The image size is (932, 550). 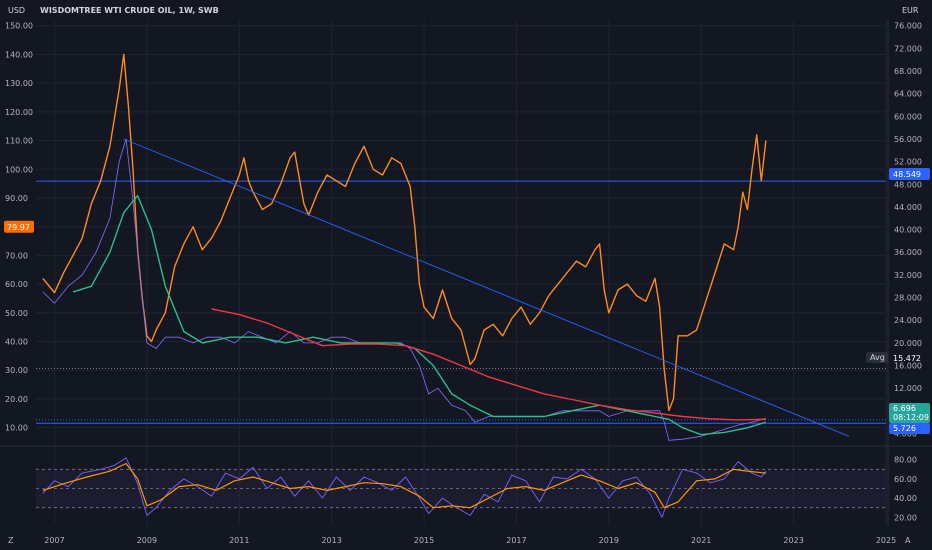 I want to click on right-axis-tick-label: 76.000, so click(x=908, y=26).